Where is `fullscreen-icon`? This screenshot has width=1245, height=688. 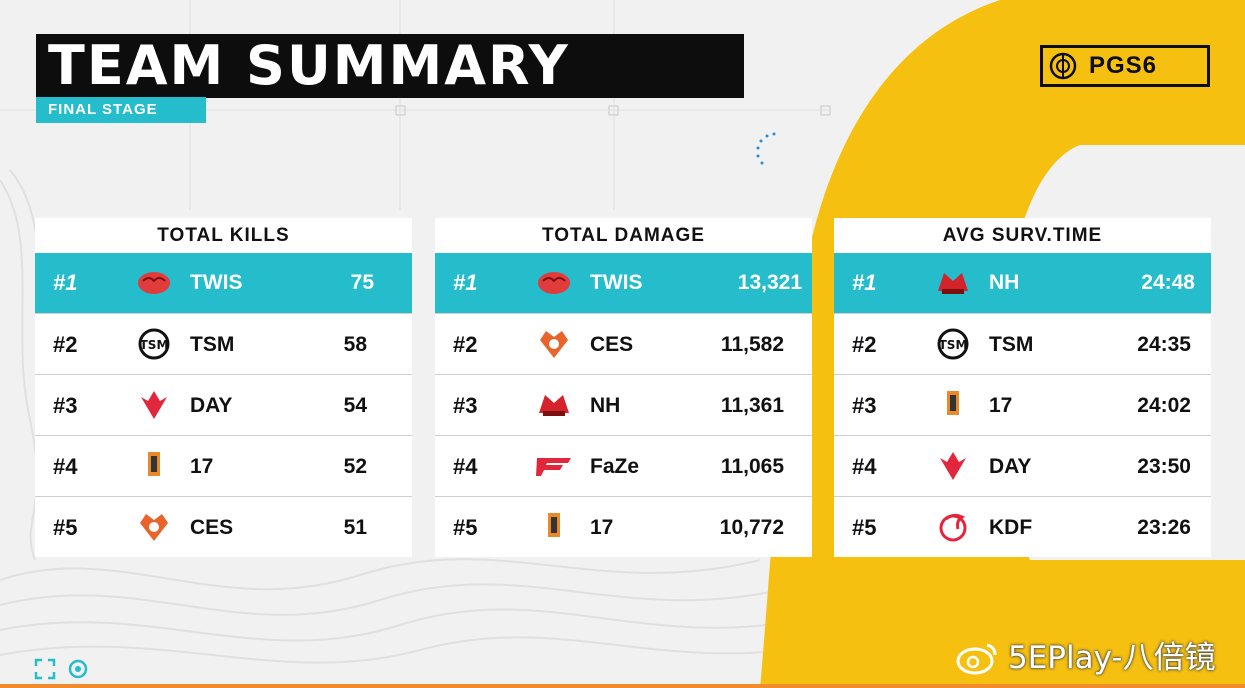 fullscreen-icon is located at coordinates (62, 669).